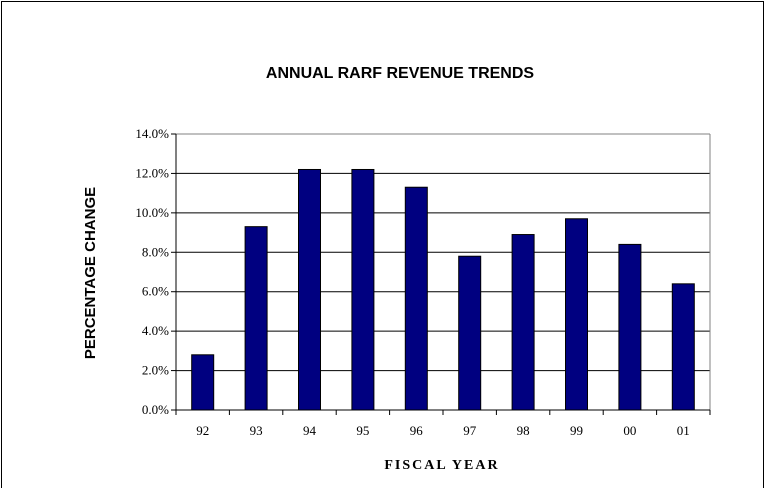 This screenshot has height=488, width=767. I want to click on x-axis-label: FISCAL YEAR, so click(441, 465).